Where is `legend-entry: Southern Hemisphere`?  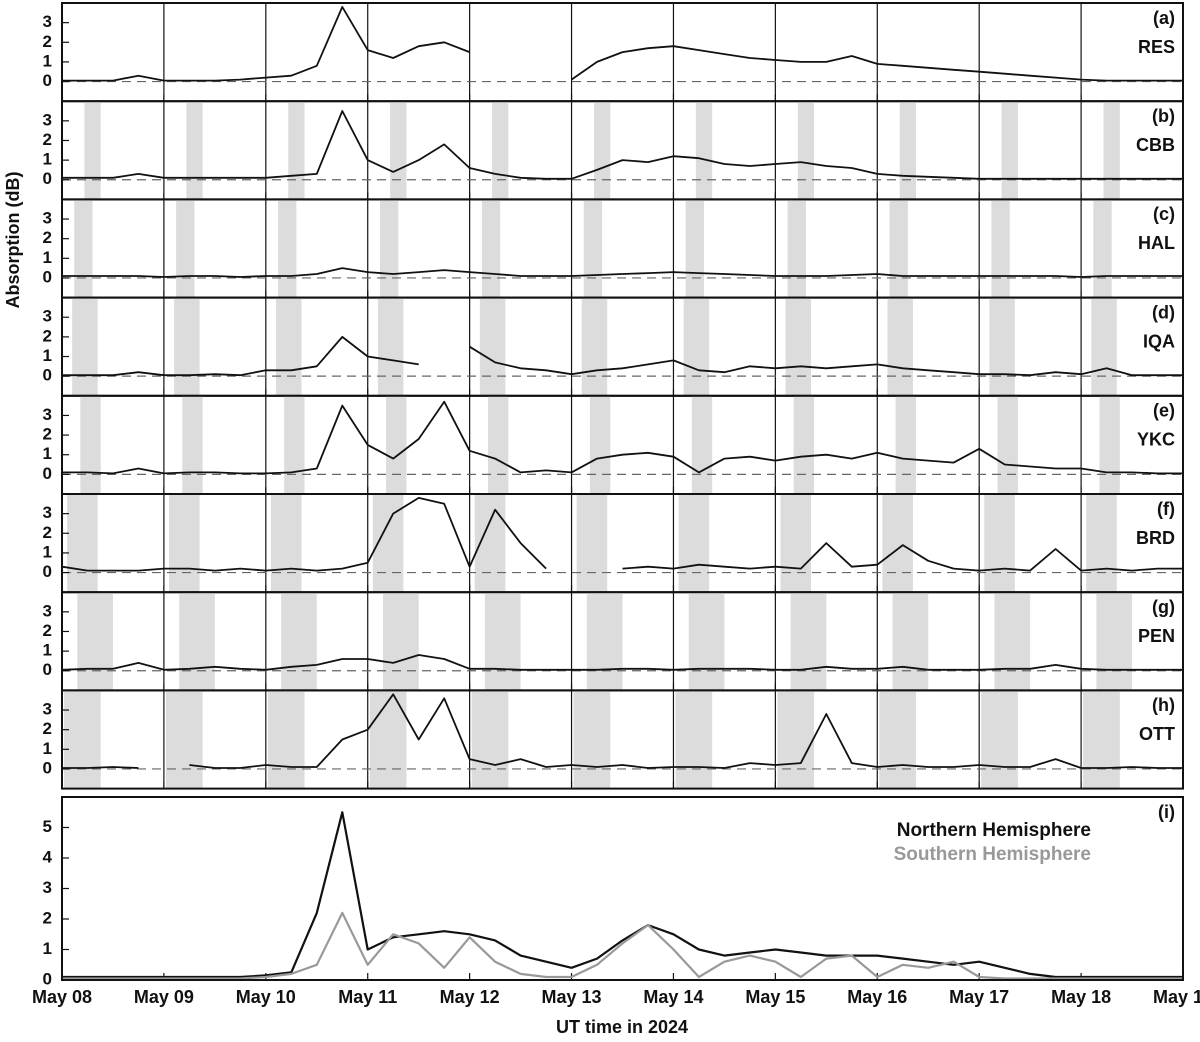
legend-entry: Southern Hemisphere is located at coordinates (992, 854).